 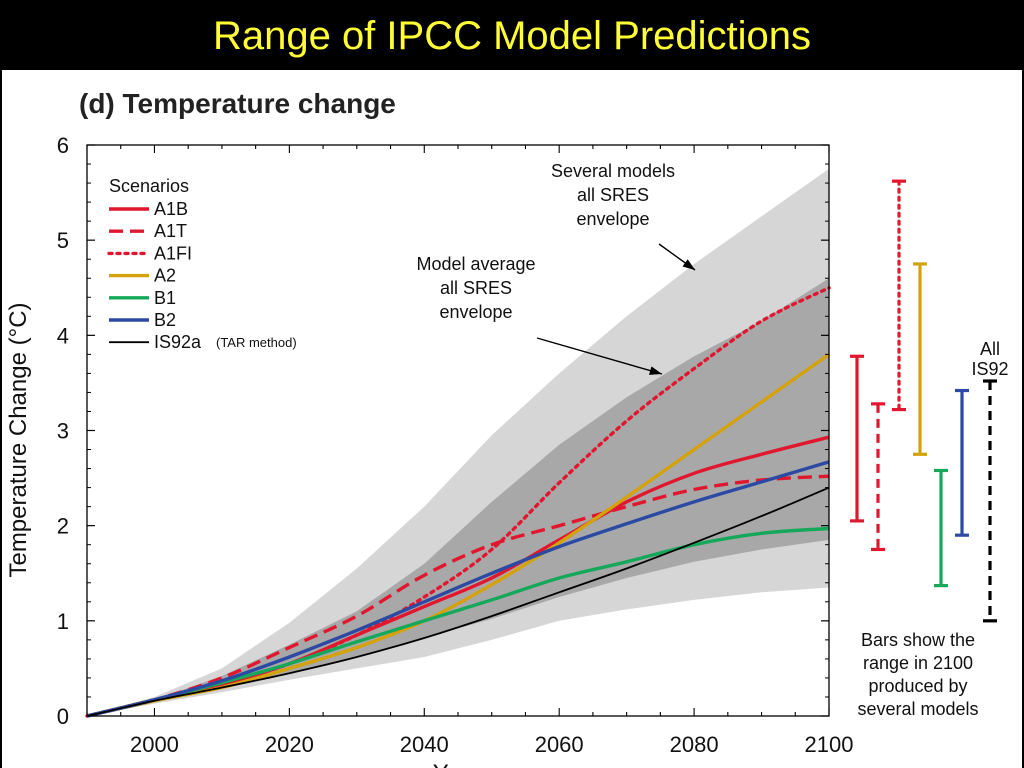 I want to click on y-tick-label: 4, so click(x=63, y=335).